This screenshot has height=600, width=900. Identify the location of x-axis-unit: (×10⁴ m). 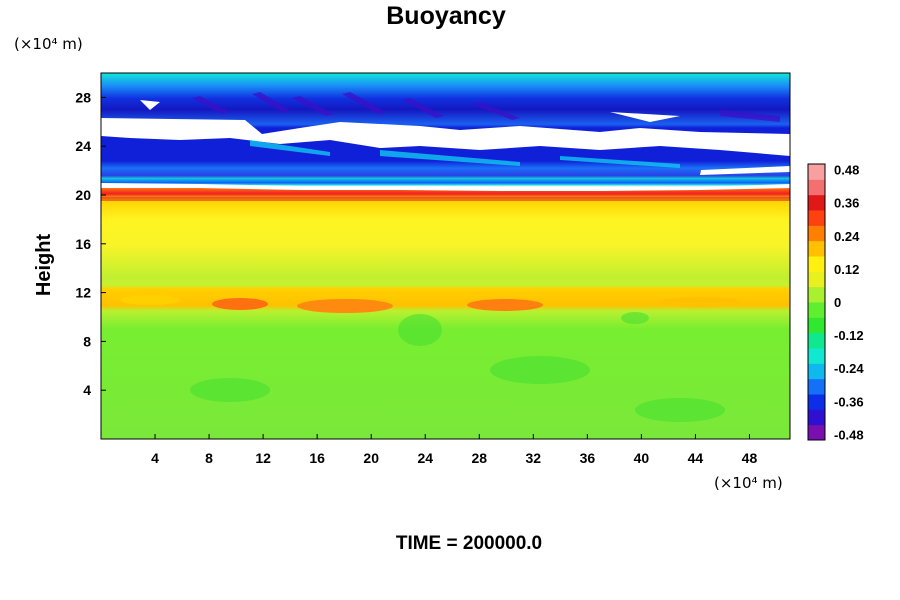
(748, 483).